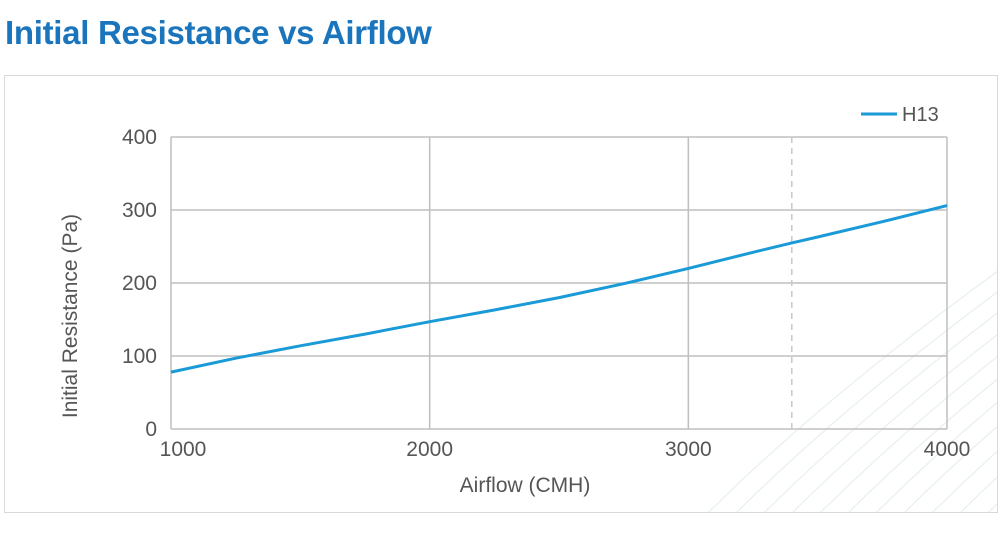 The image size is (1000, 534). Describe the element at coordinates (525, 485) in the screenshot. I see `x-axis-label: Airflow (CMH)` at that location.